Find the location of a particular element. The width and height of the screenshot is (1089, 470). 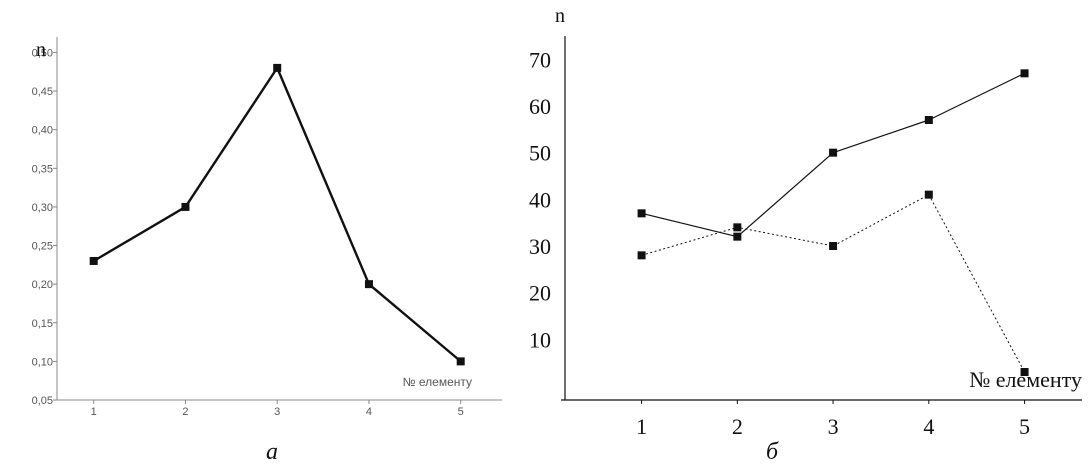

chart-a-x-tick-label: 1 is located at coordinates (94, 412).